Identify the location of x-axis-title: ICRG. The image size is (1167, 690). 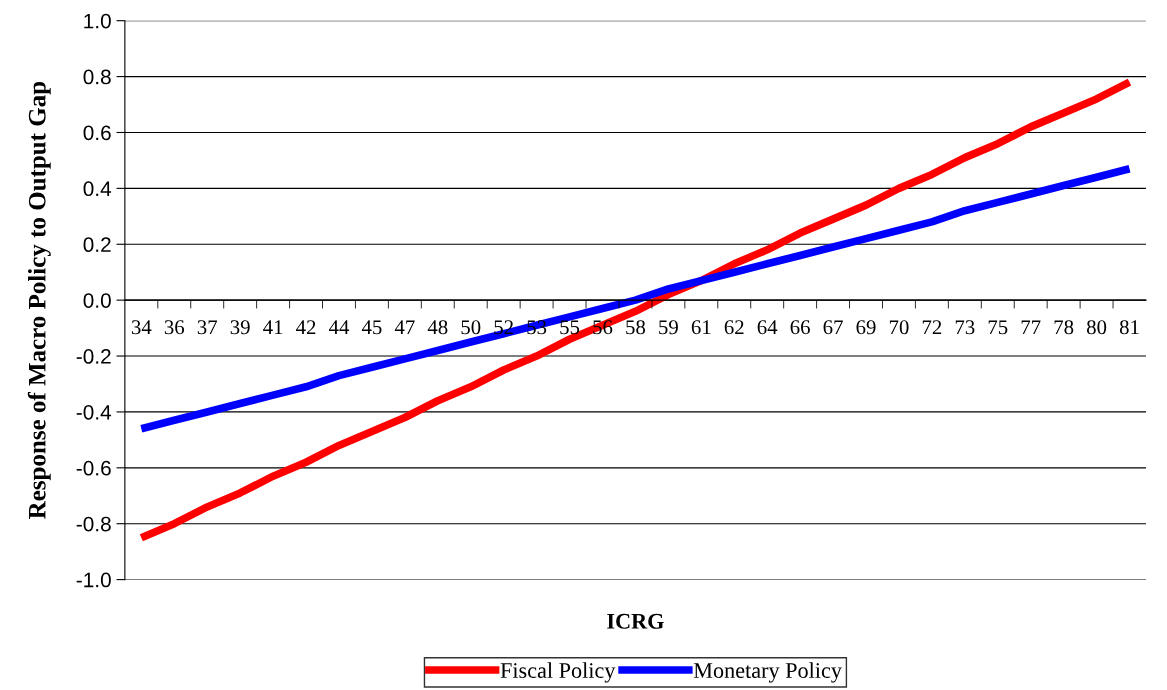
(635, 621).